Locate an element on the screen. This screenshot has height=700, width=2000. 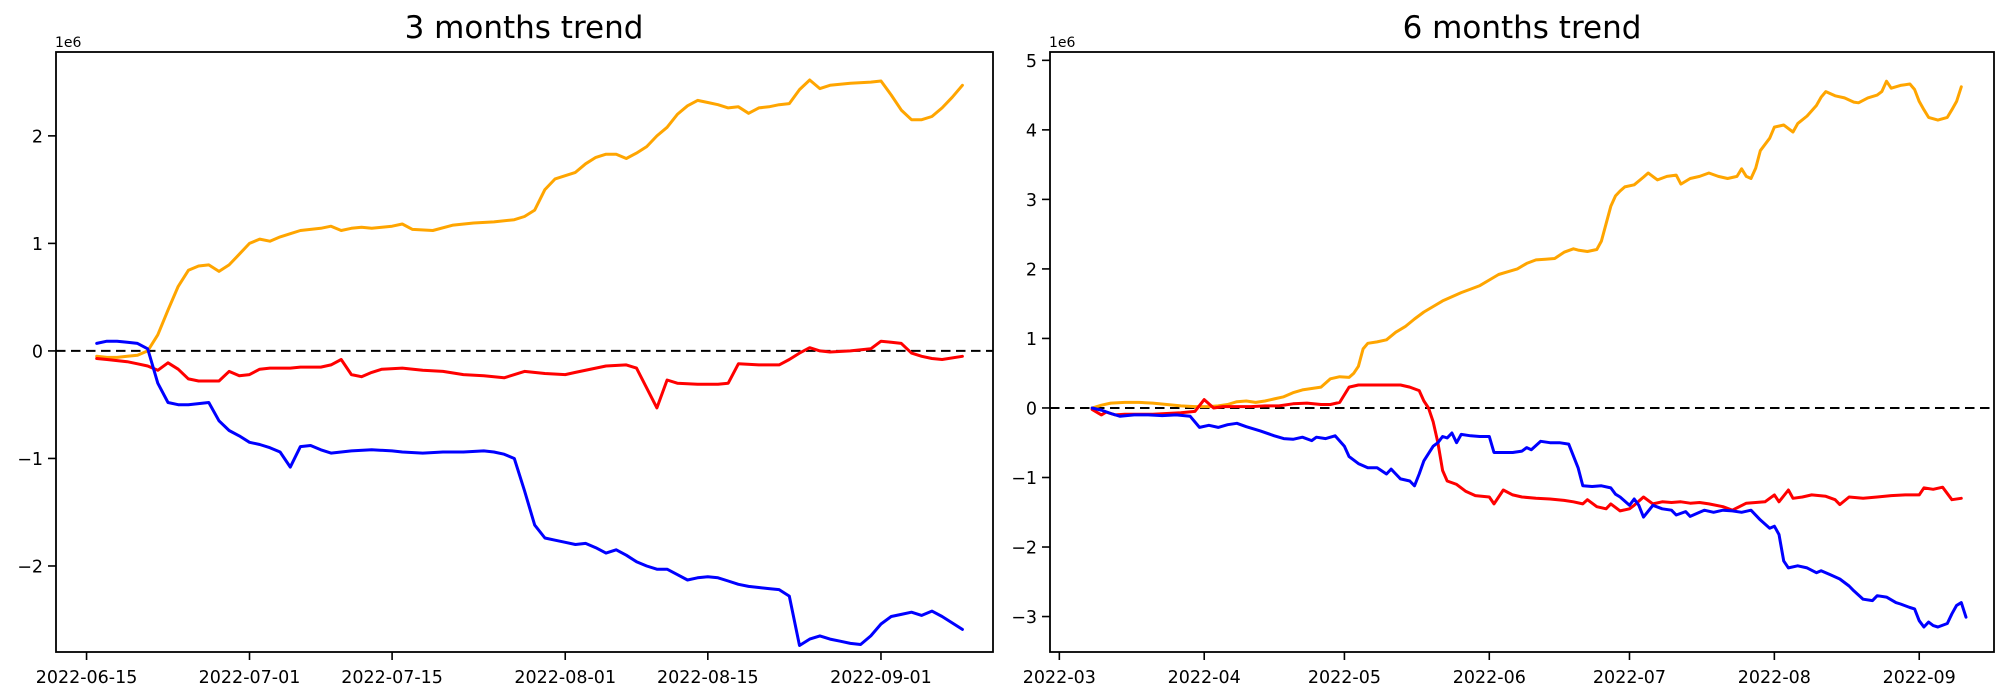
y-axis: −3 −2 −1 0 1 2 3 4 5 is located at coordinates (1030, 340).